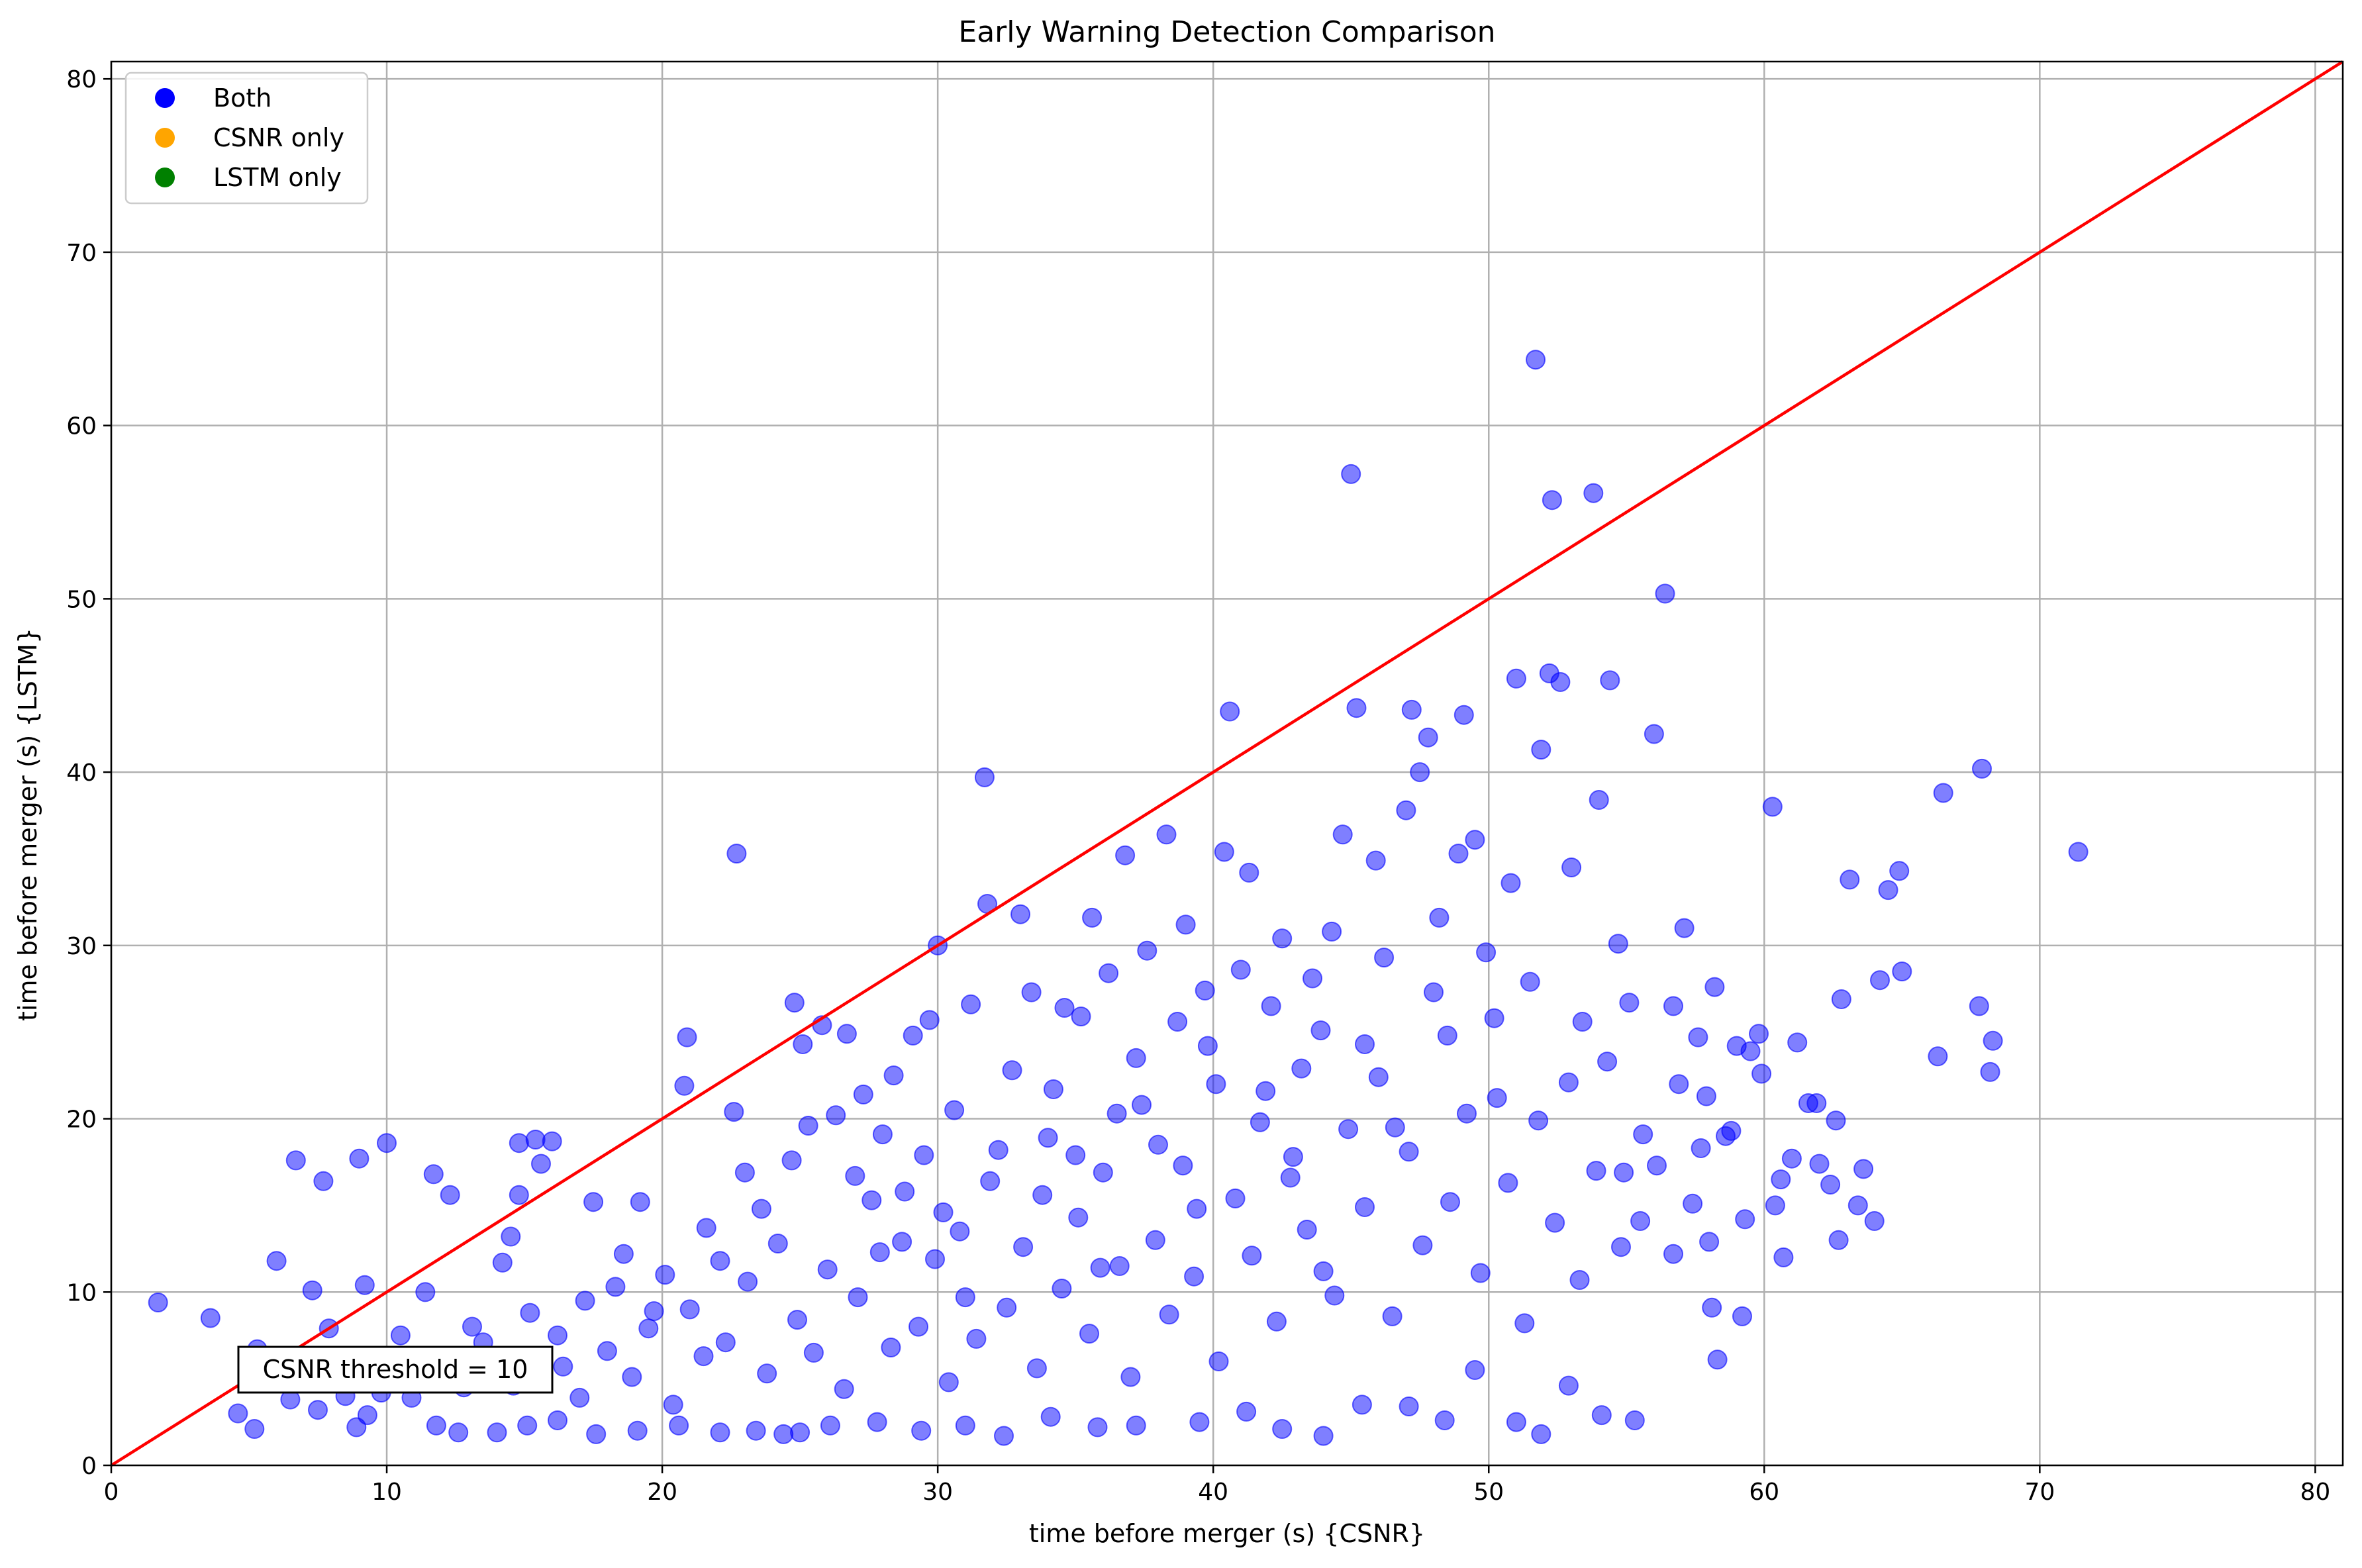 This screenshot has height=1568, width=2362. Describe the element at coordinates (81, 946) in the screenshot. I see `y-tick-label: 30` at that location.